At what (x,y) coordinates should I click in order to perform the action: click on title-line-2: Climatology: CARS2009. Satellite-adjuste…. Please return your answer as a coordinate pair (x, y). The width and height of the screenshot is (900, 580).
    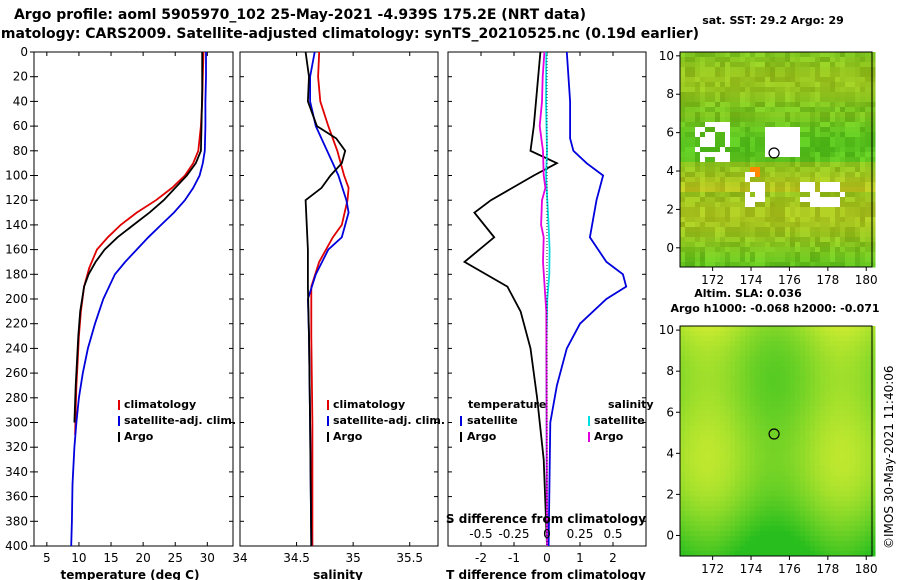
    Looking at the image, I should click on (349, 34).